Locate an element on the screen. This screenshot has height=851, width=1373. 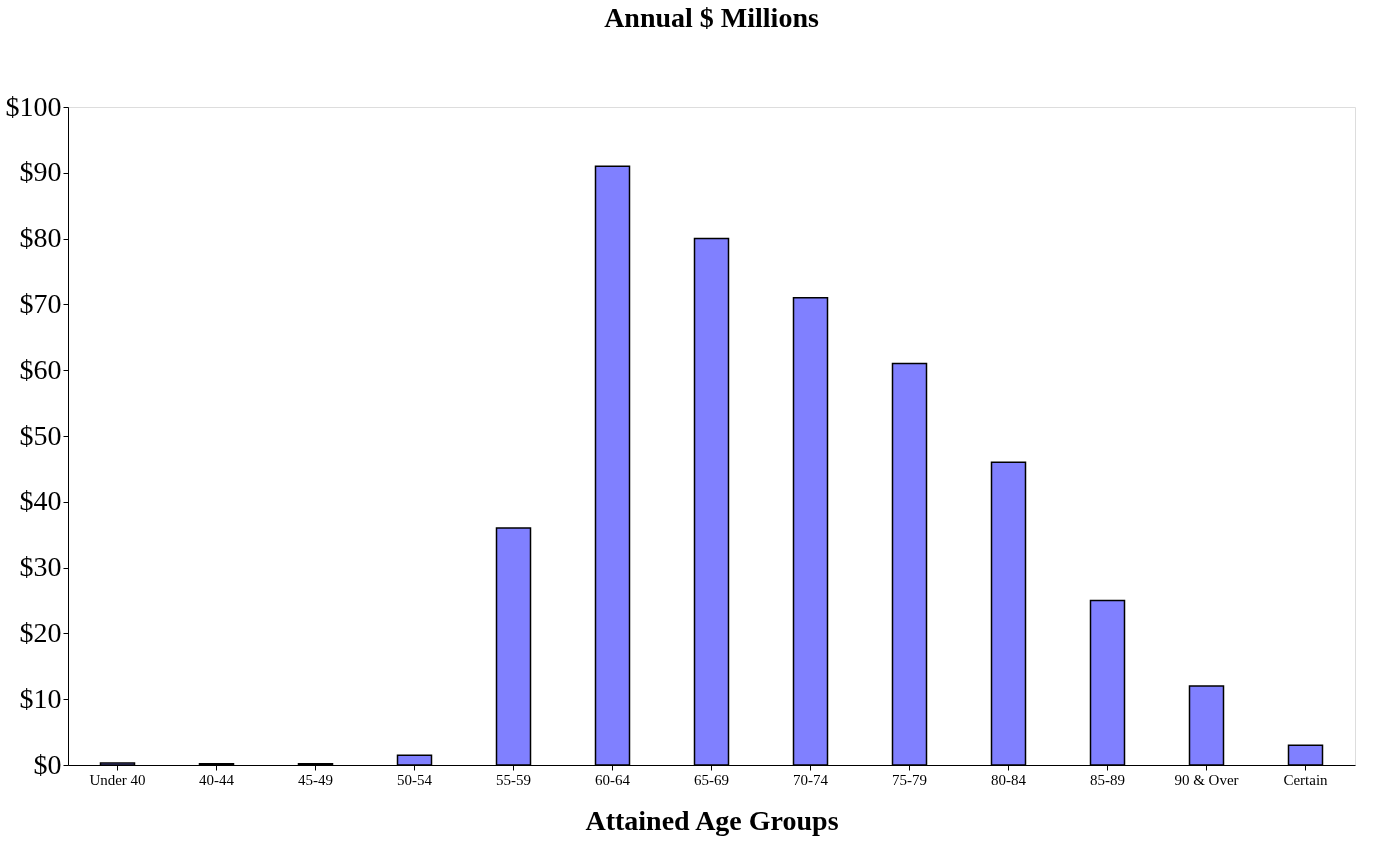
x-tick-label: 60-64 is located at coordinates (613, 779).